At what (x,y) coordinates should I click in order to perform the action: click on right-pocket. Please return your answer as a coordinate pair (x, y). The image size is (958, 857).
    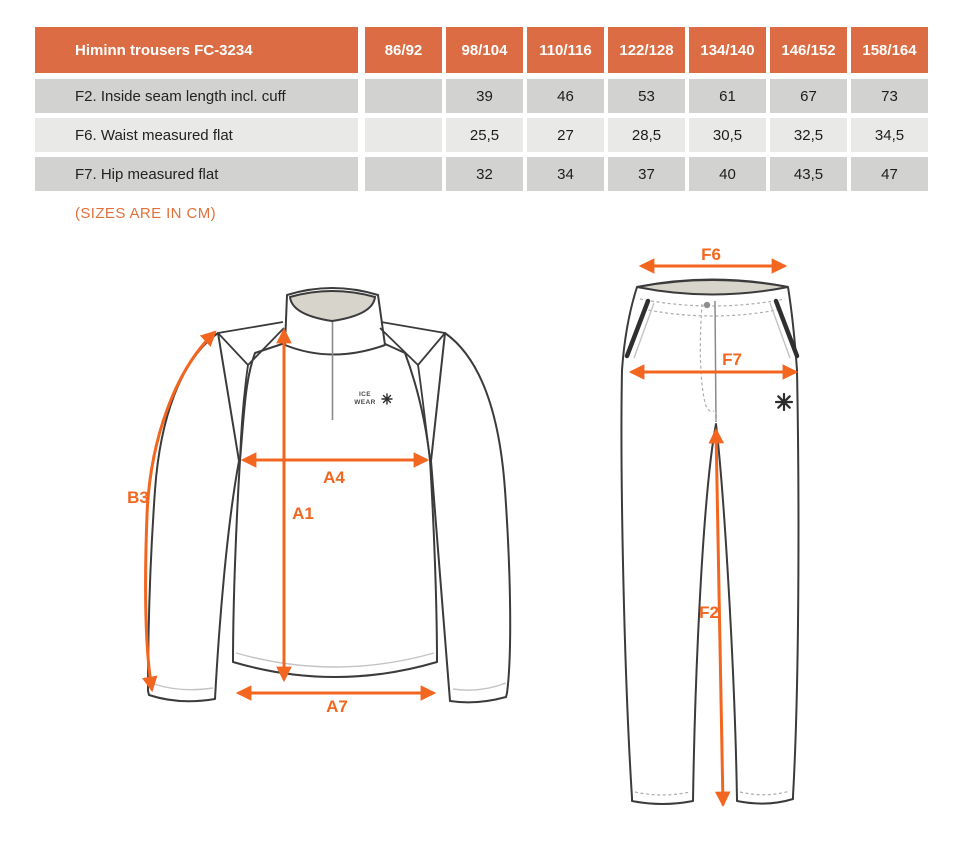
    Looking at the image, I should click on (786, 328).